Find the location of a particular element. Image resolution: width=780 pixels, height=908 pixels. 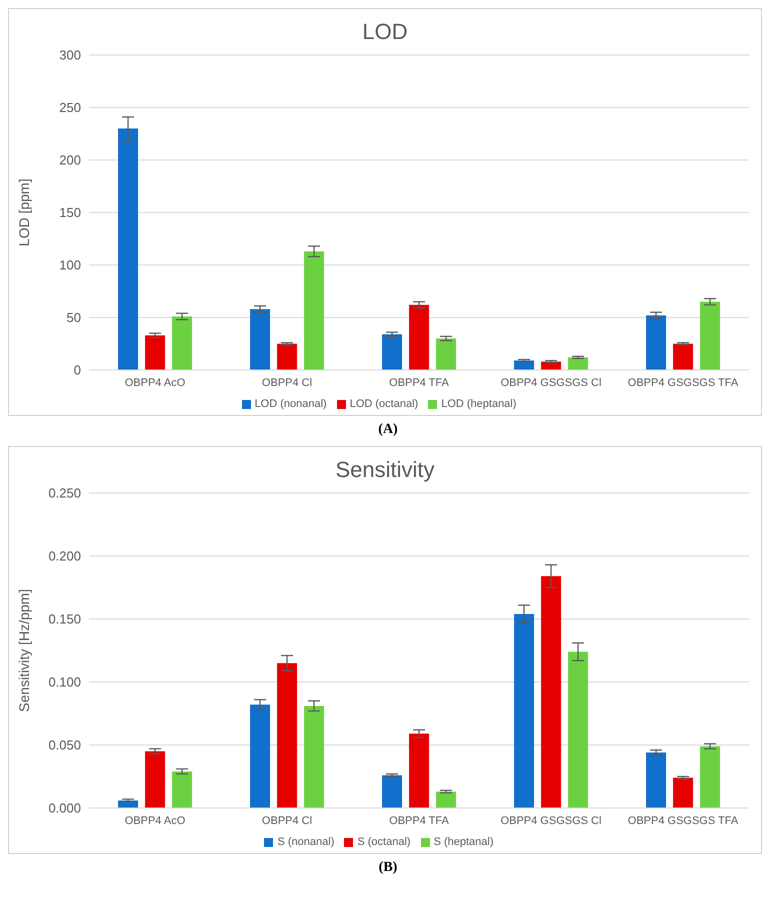

y-tick-label: 150 is located at coordinates (70, 212).